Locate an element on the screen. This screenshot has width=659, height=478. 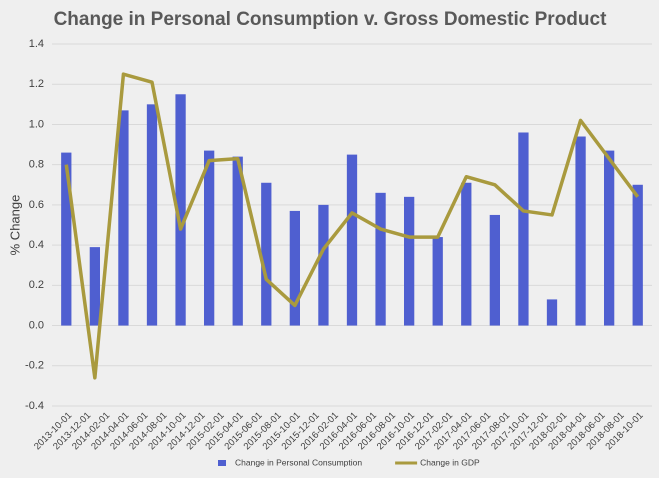
y-tick-label: 0.8 is located at coordinates (36, 165).